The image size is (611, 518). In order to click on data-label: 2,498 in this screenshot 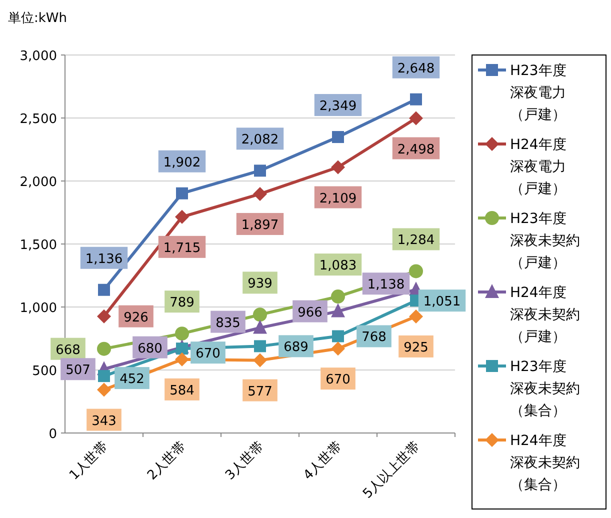, I will do `click(416, 150)`.